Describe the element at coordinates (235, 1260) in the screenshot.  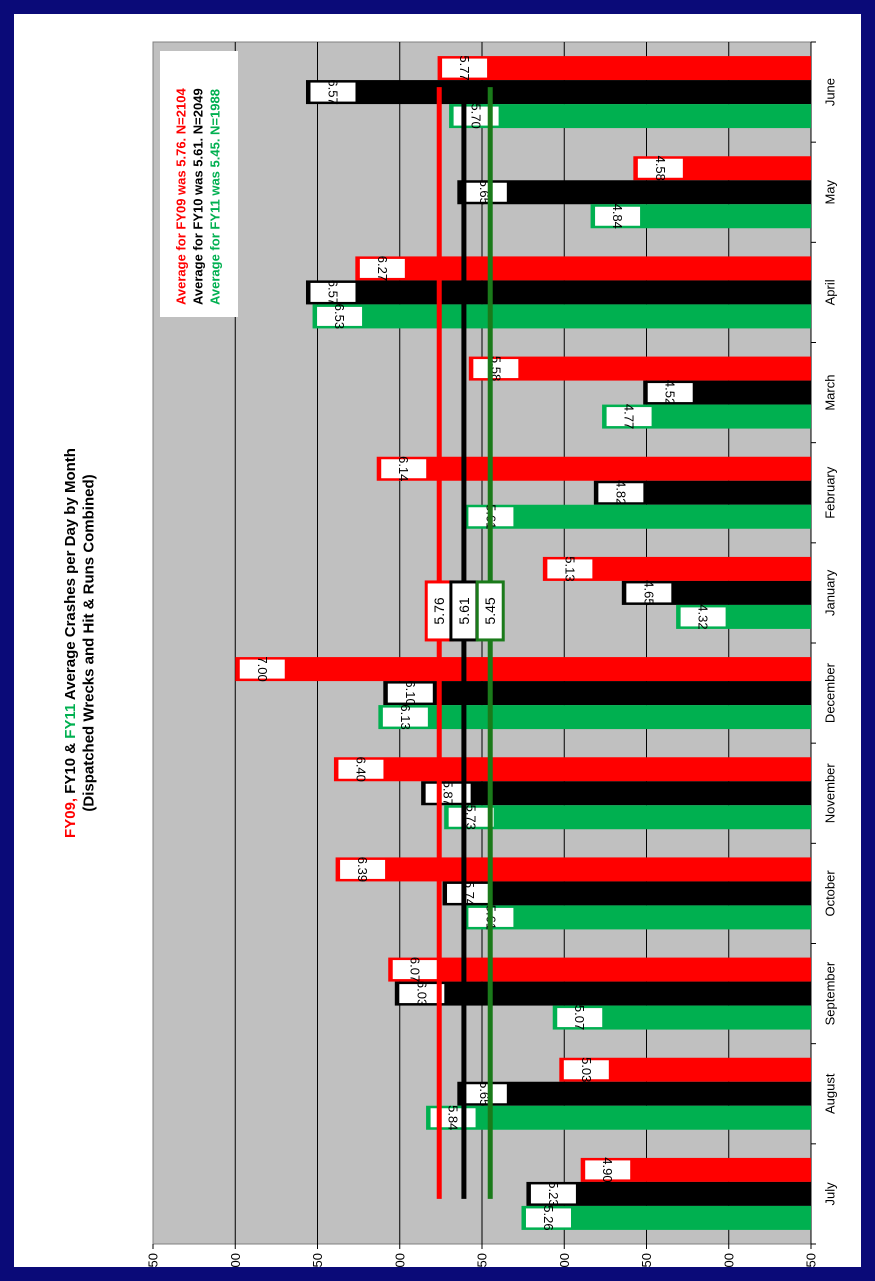
I see `value-tick-label: 7.00` at that location.